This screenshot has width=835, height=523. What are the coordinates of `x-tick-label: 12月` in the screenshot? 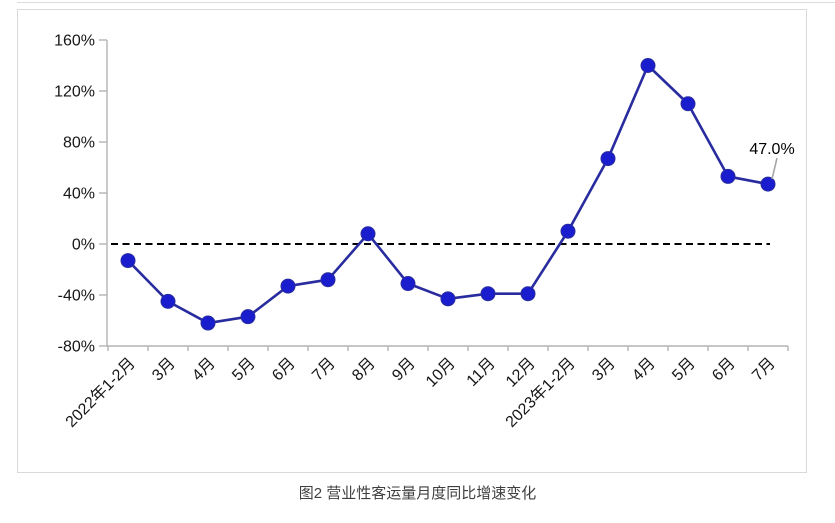 It's located at (521, 373).